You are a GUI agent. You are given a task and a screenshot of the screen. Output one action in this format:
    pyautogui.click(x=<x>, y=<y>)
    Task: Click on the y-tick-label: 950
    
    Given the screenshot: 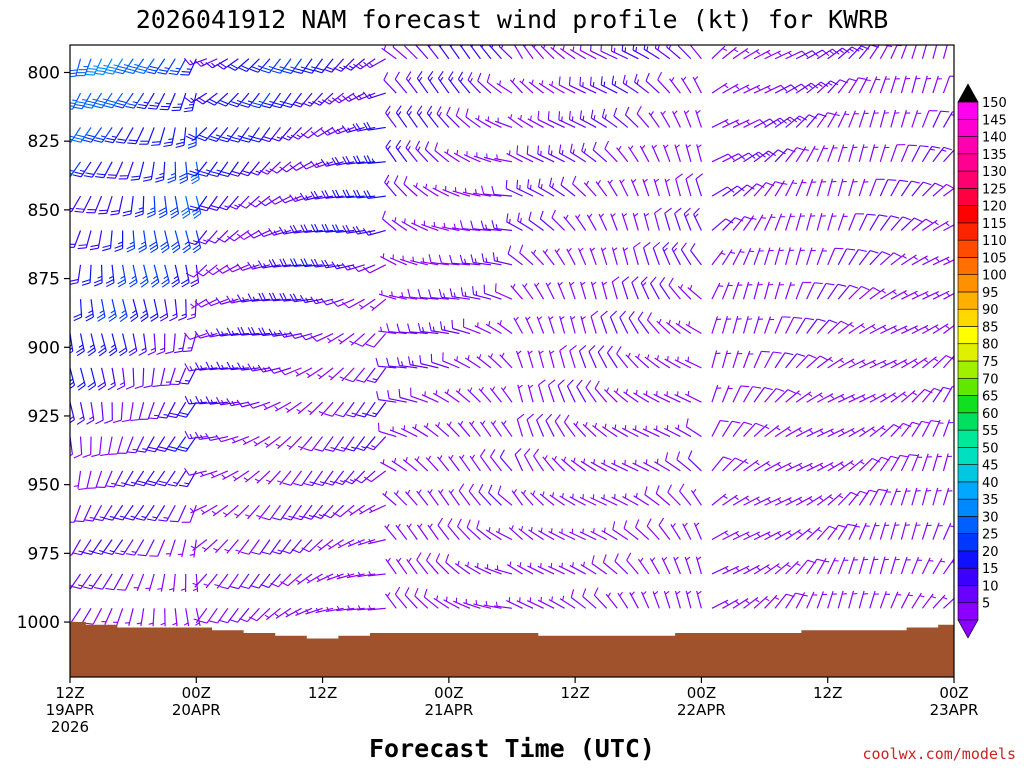 What is the action you would take?
    pyautogui.click(x=44, y=486)
    